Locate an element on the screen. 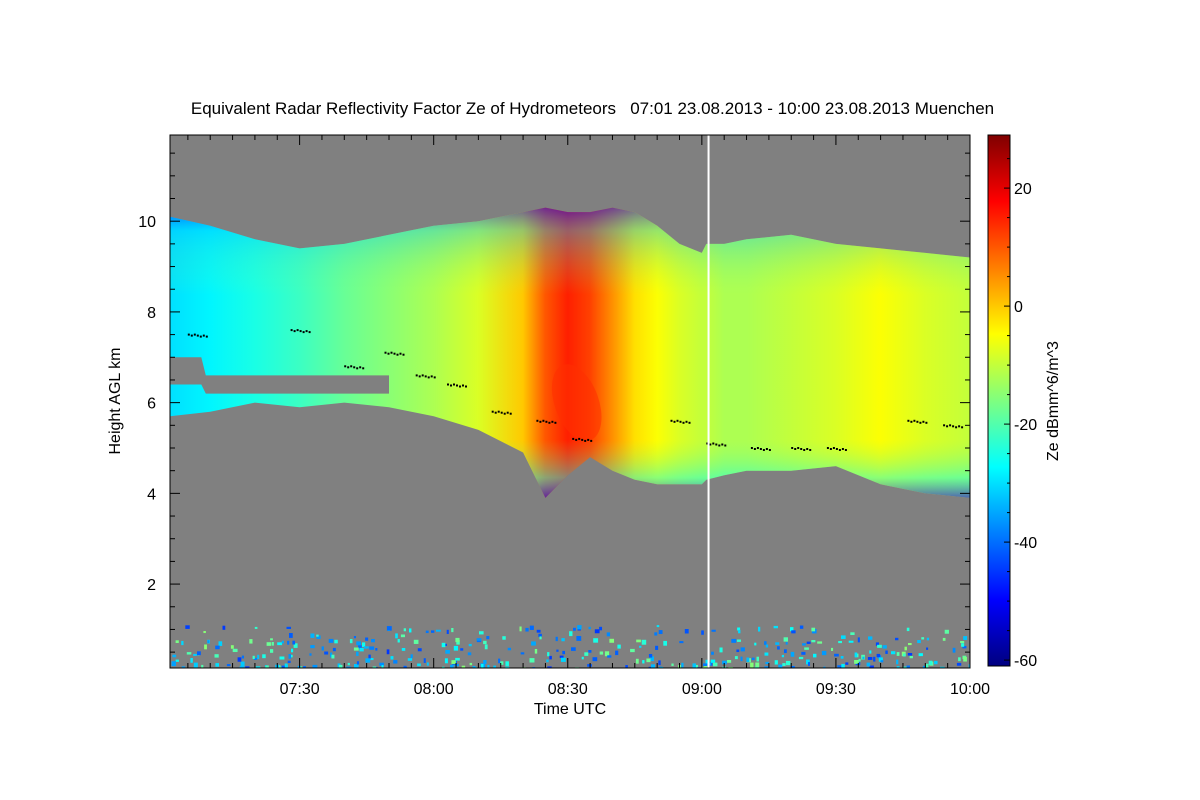  y-tick-label: 4 is located at coordinates (151, 494).